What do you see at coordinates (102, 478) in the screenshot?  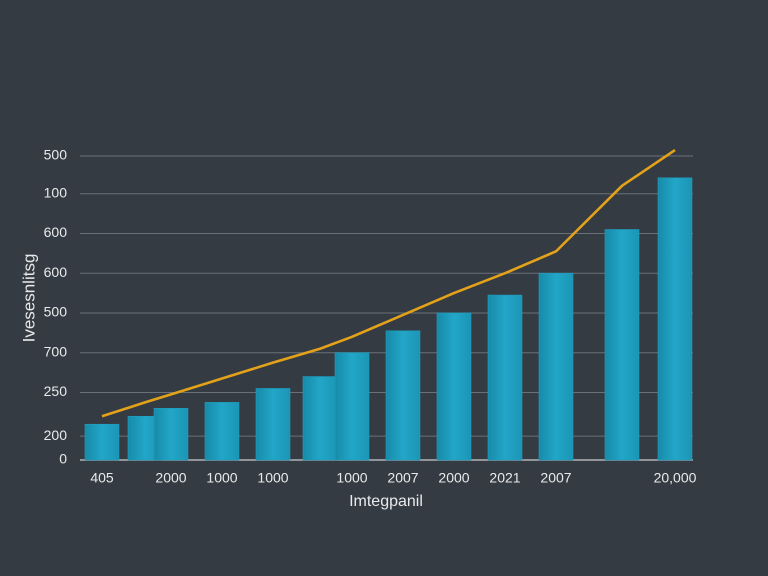 I see `x-tick-label: 405` at bounding box center [102, 478].